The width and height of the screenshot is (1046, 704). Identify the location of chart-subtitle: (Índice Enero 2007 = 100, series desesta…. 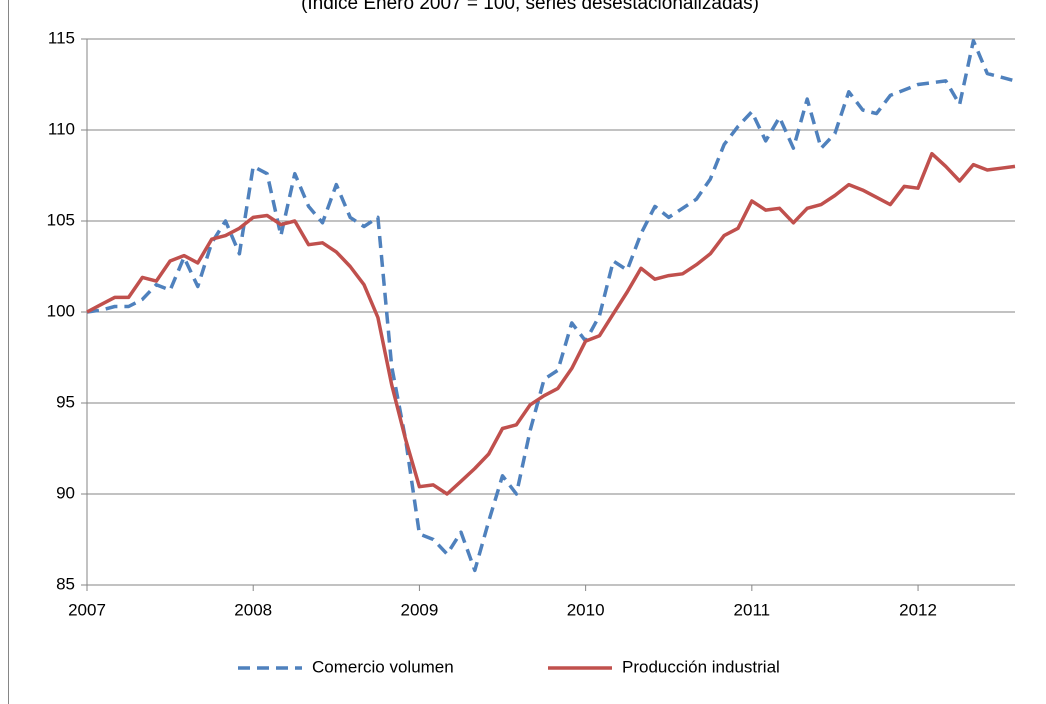
(530, 7).